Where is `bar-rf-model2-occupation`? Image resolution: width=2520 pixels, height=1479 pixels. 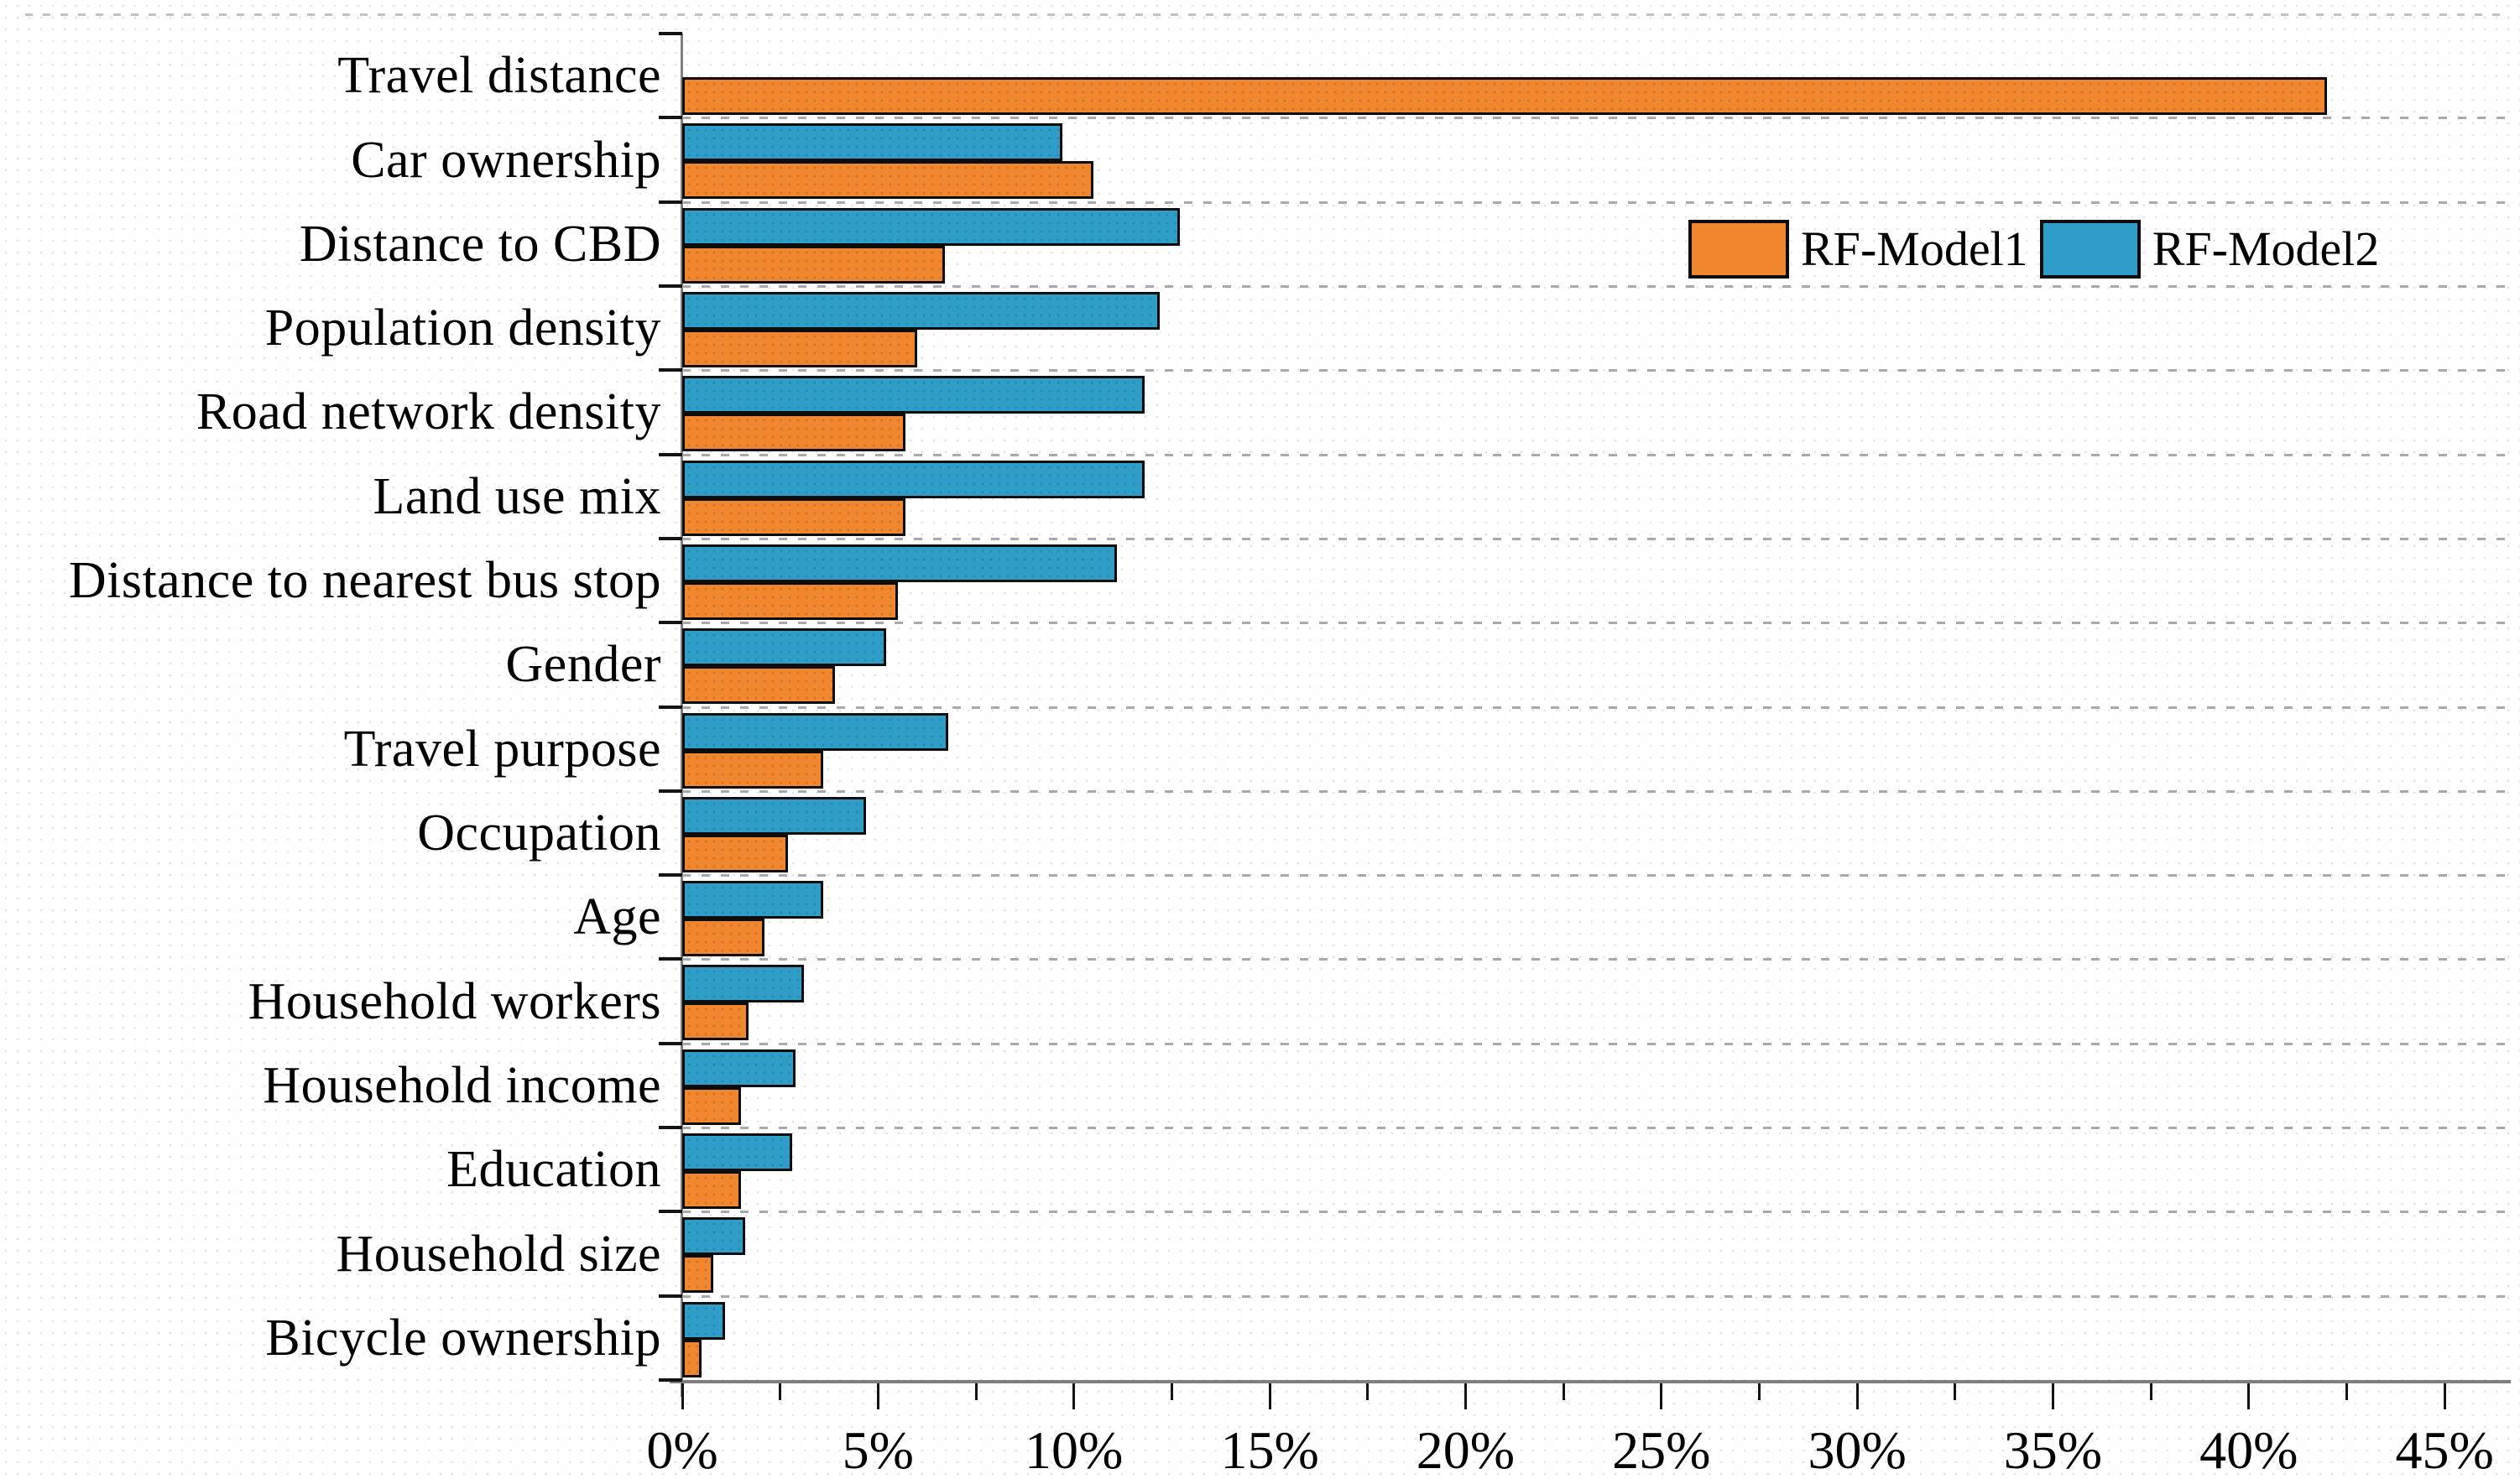 bar-rf-model2-occupation is located at coordinates (774, 815).